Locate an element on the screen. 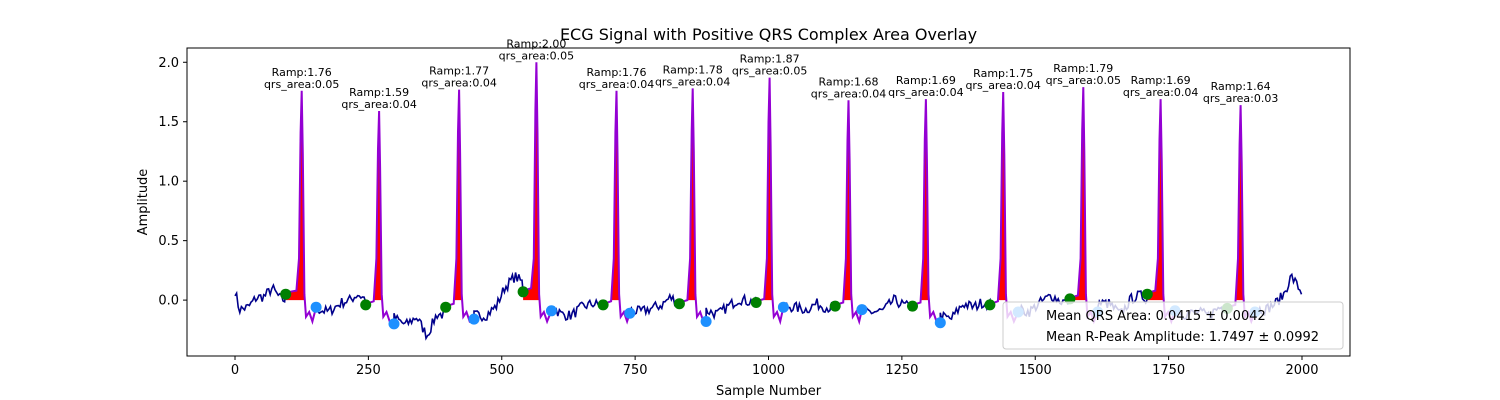 This screenshot has width=1500, height=400. x-tick-label: 0 is located at coordinates (235, 370).